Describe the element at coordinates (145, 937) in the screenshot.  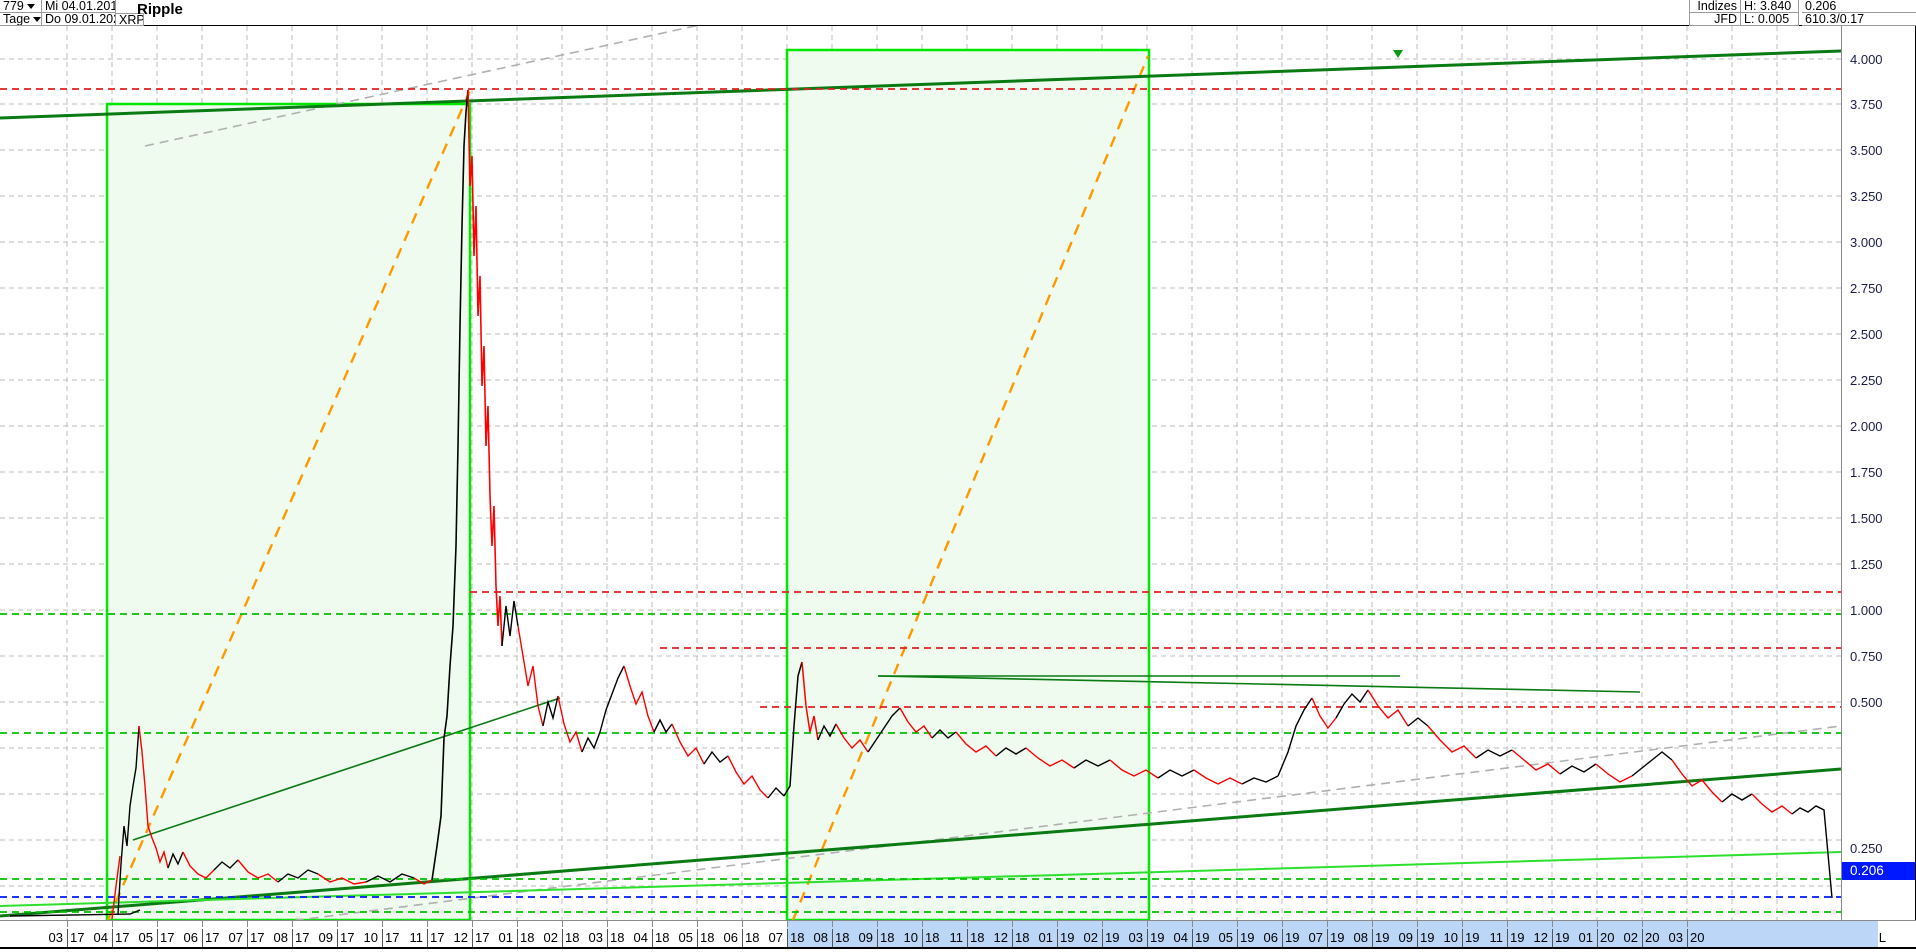
I see `date-axis-month-label: 05` at that location.